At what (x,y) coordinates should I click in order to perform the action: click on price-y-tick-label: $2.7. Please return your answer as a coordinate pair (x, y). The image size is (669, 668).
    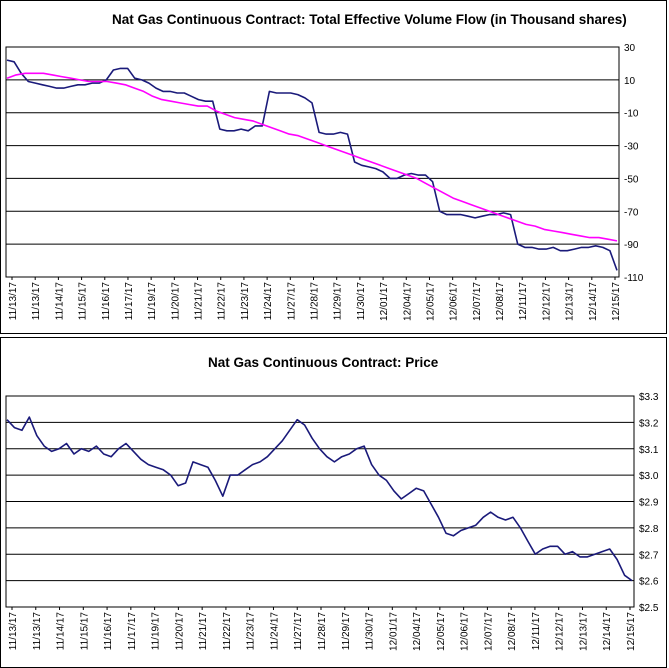
    Looking at the image, I should click on (649, 555).